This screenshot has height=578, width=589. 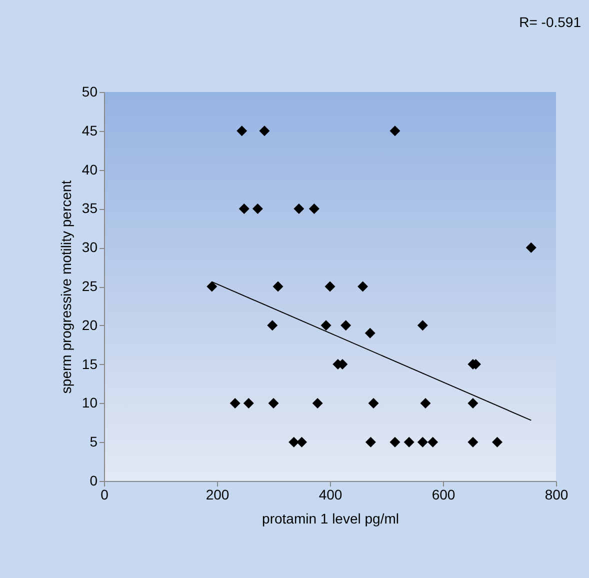 What do you see at coordinates (90, 286) in the screenshot?
I see `y-tick-label: 25` at bounding box center [90, 286].